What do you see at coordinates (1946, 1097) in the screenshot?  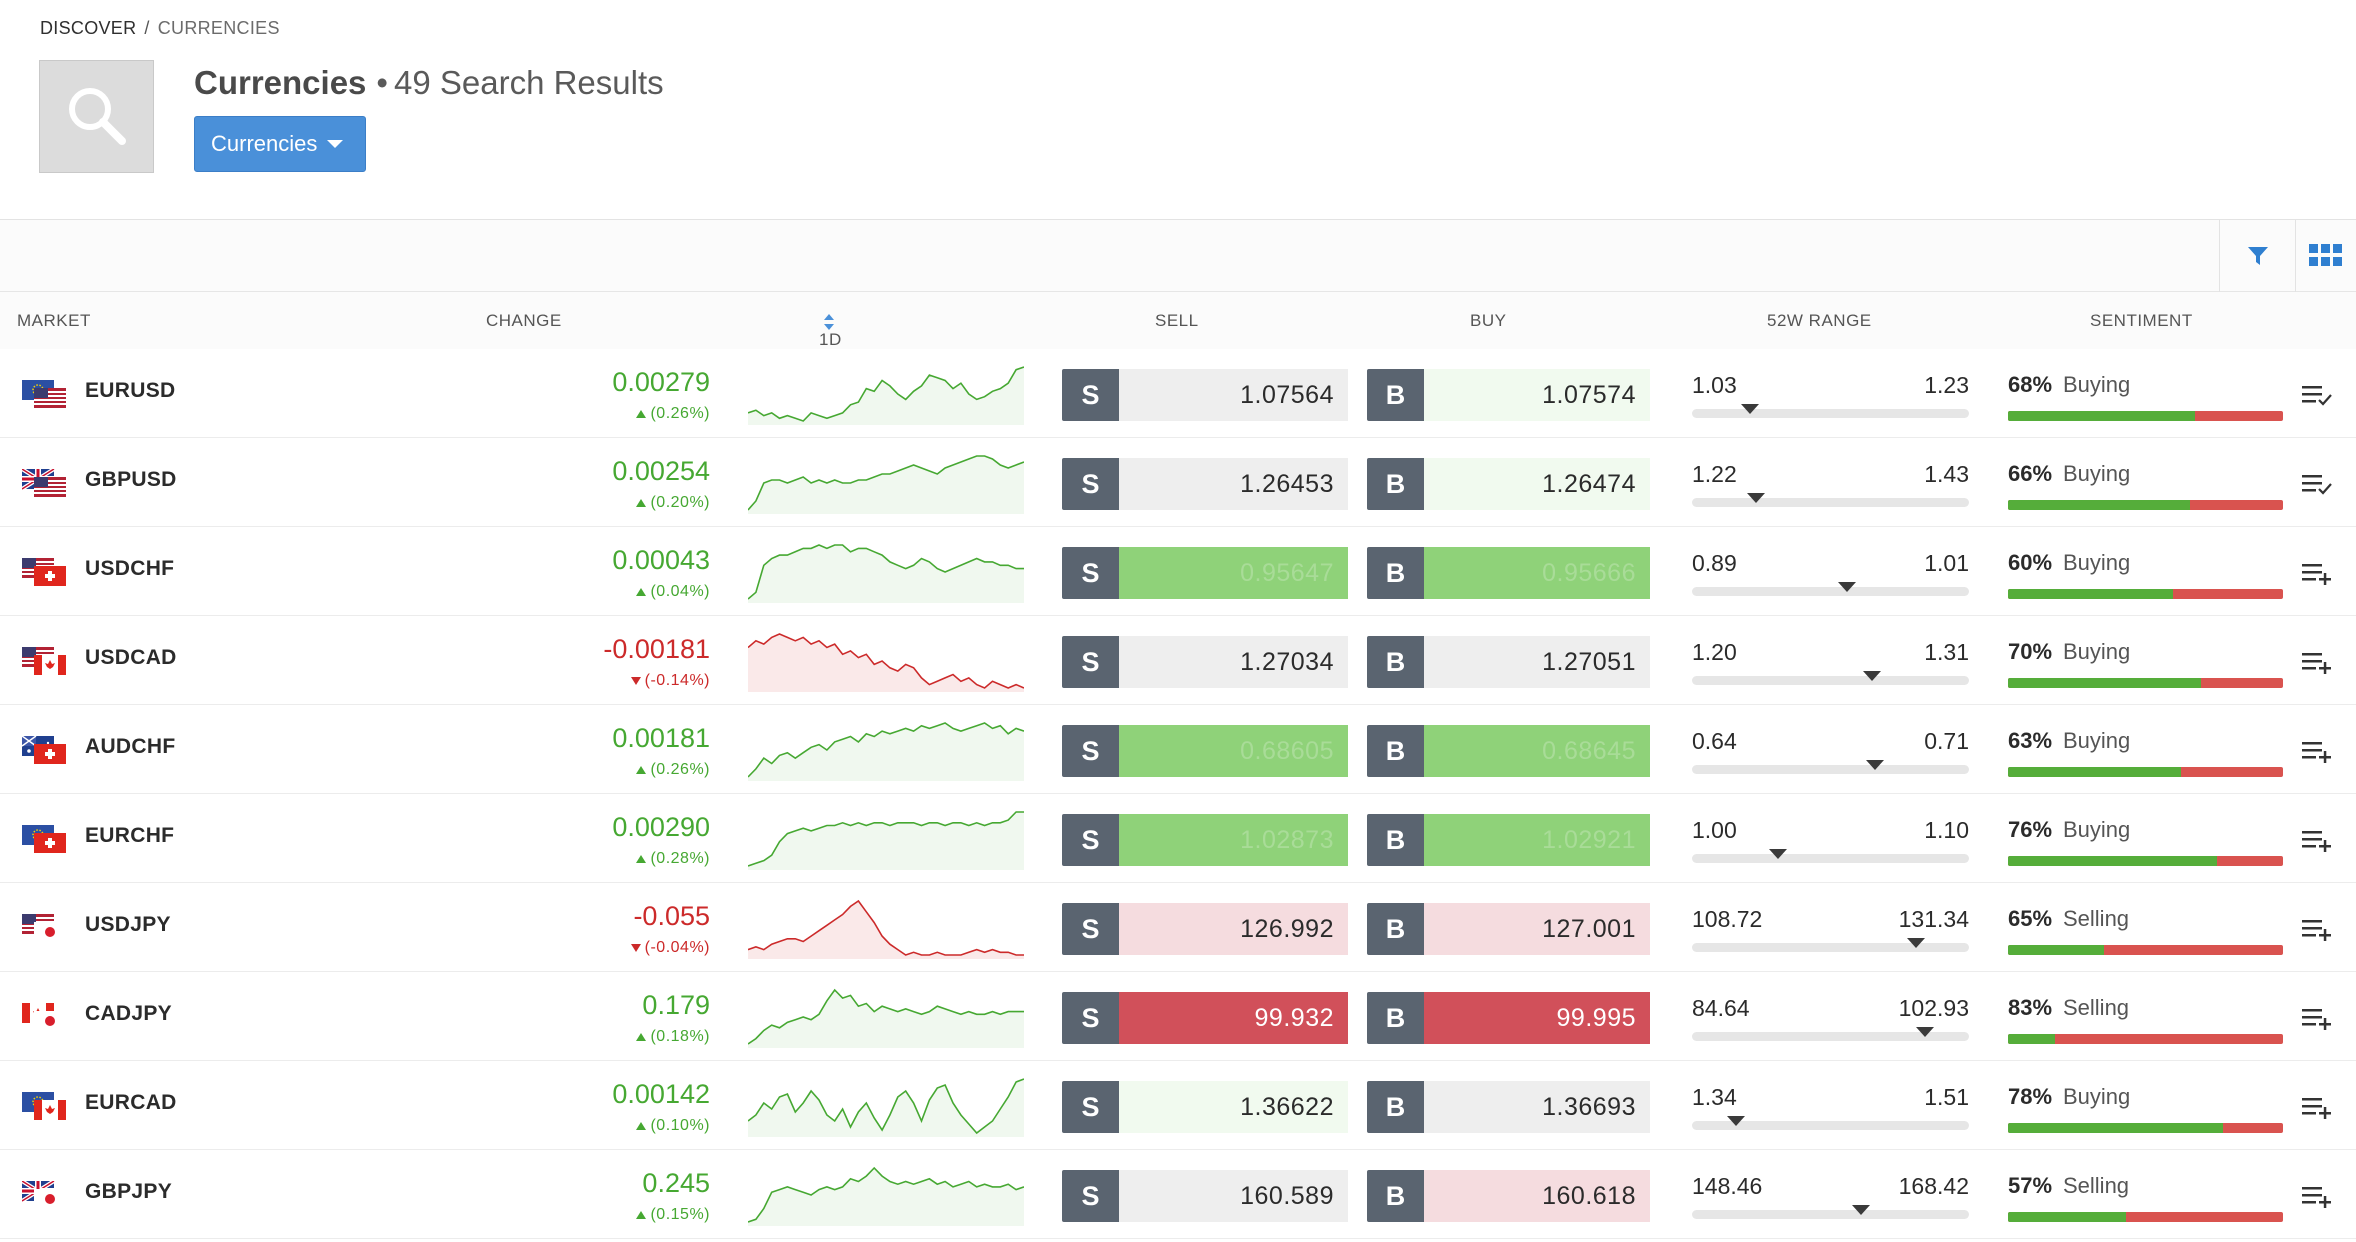 I see `range-high: 1.51` at bounding box center [1946, 1097].